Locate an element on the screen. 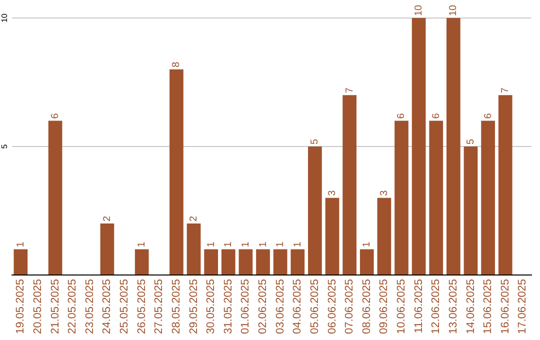  x-tick-label: 15.06.2025 is located at coordinates (488, 306).